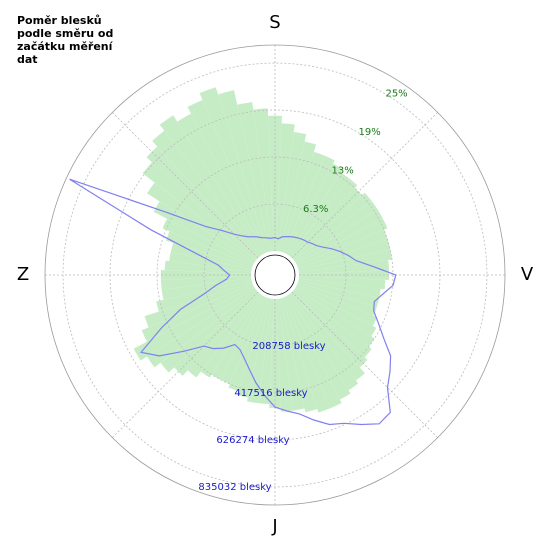 The height and width of the screenshot is (550, 550). I want to click on grid-ring, so click(275, 275).